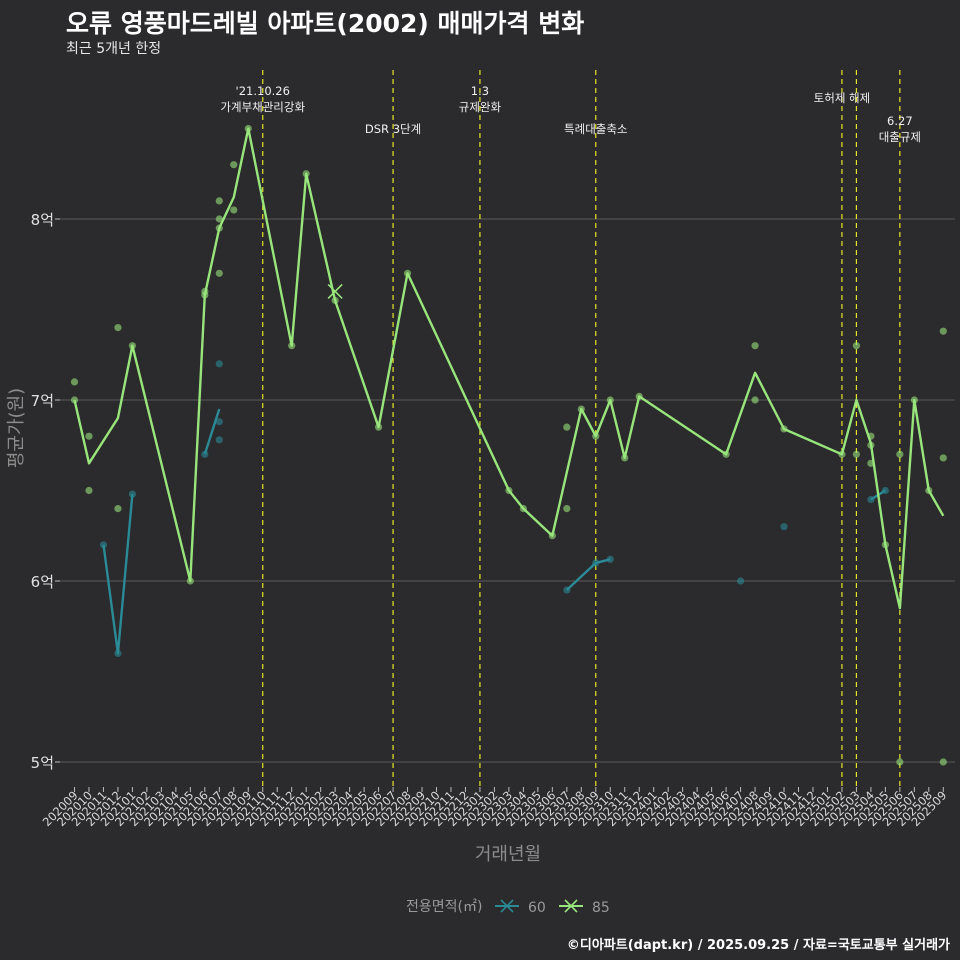 The image size is (960, 960). Describe the element at coordinates (263, 91) in the screenshot. I see `event-label: '21.10.26` at that location.